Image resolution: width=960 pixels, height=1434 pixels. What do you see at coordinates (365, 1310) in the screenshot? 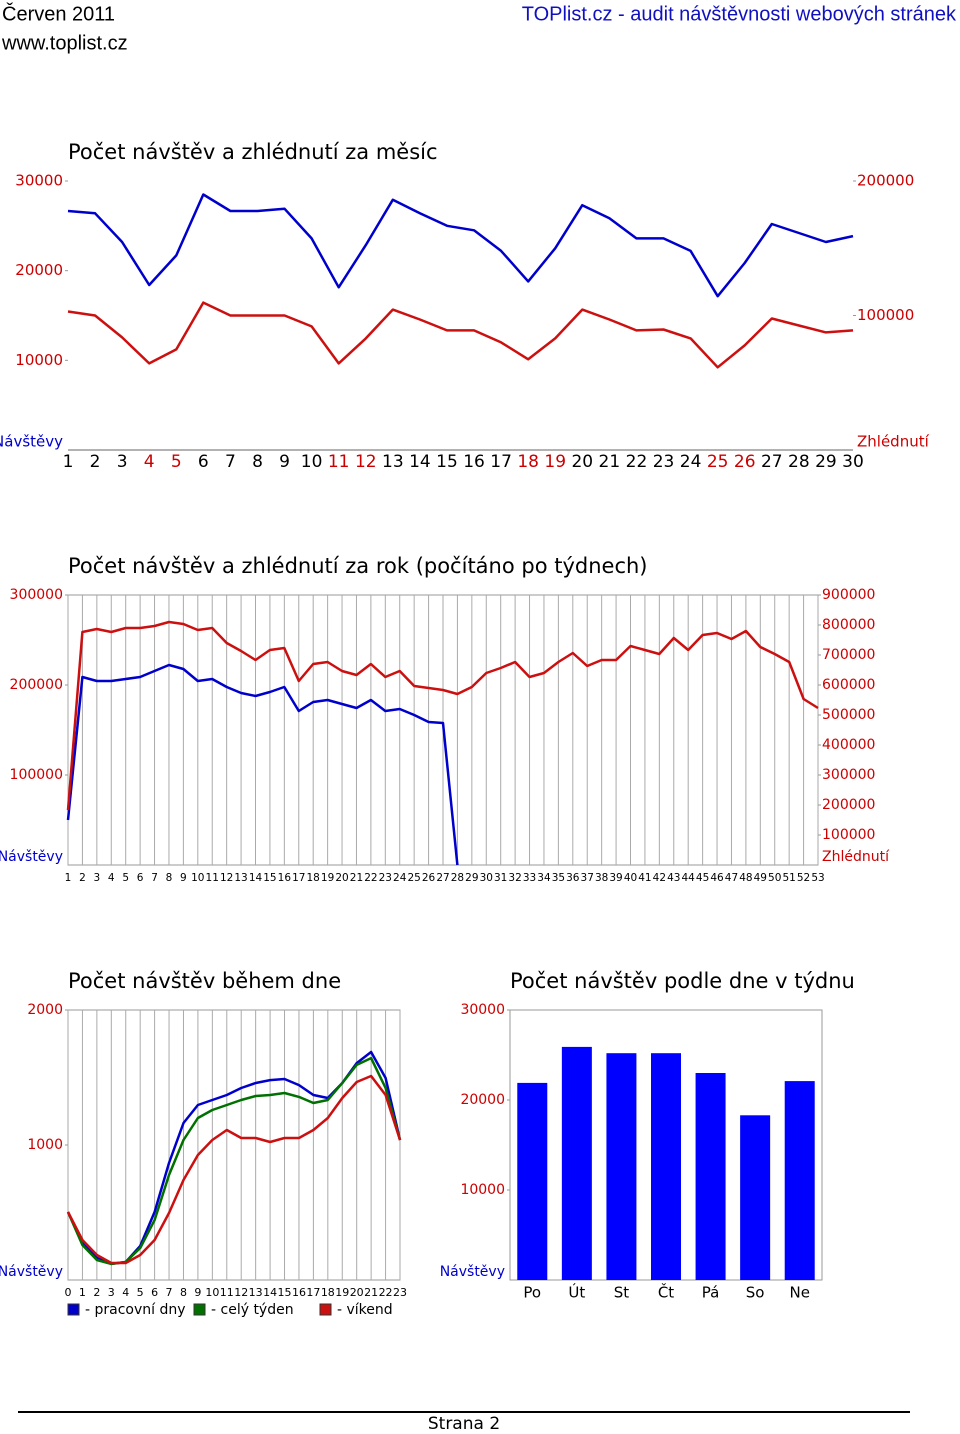
I see `legend-label: - víkend` at bounding box center [365, 1310].